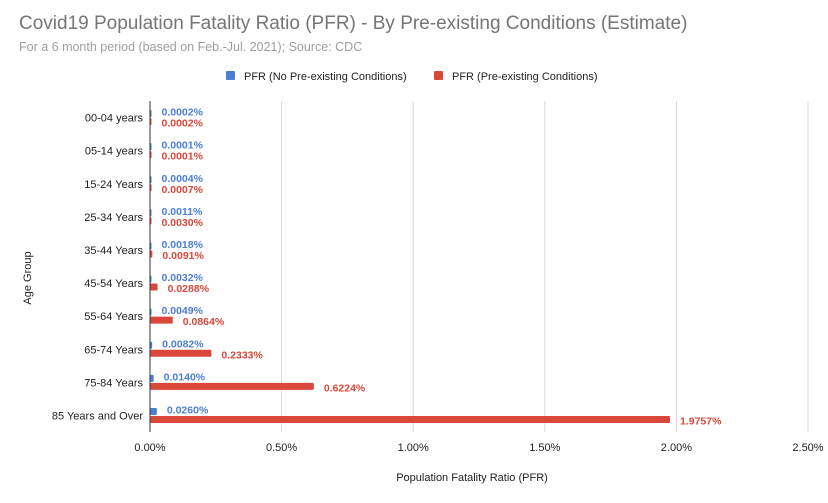 Image resolution: width=828 pixels, height=503 pixels. Describe the element at coordinates (183, 212) in the screenshot. I see `data-label-no-conditions: 0.0011%` at that location.